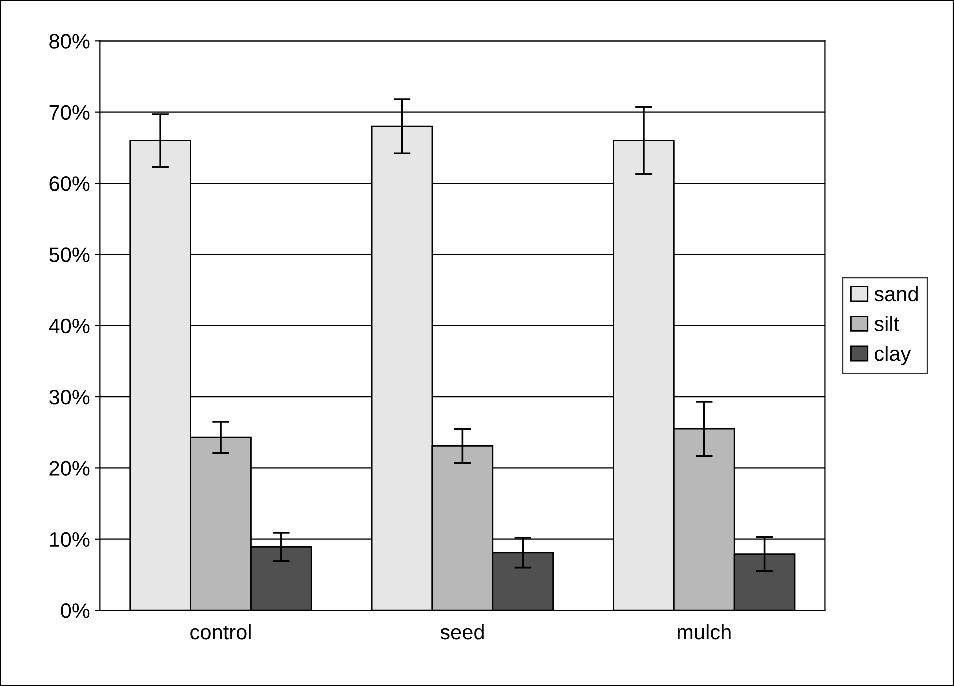 The height and width of the screenshot is (686, 954). What do you see at coordinates (70, 112) in the screenshot?
I see `y-tick-label: 70%` at bounding box center [70, 112].